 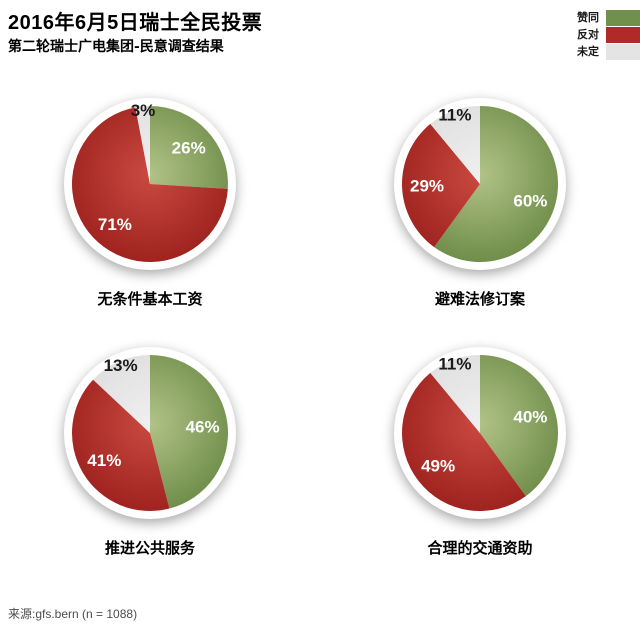 I want to click on pie-svg: 26% 71% 3%, so click(x=150, y=184).